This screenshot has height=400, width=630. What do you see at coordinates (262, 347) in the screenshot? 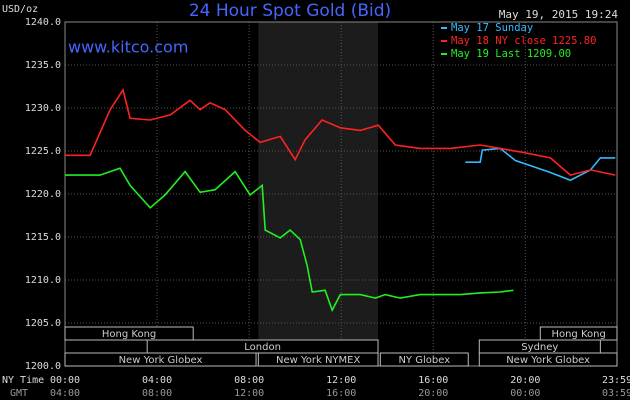
I see `session-label: London` at bounding box center [262, 347].